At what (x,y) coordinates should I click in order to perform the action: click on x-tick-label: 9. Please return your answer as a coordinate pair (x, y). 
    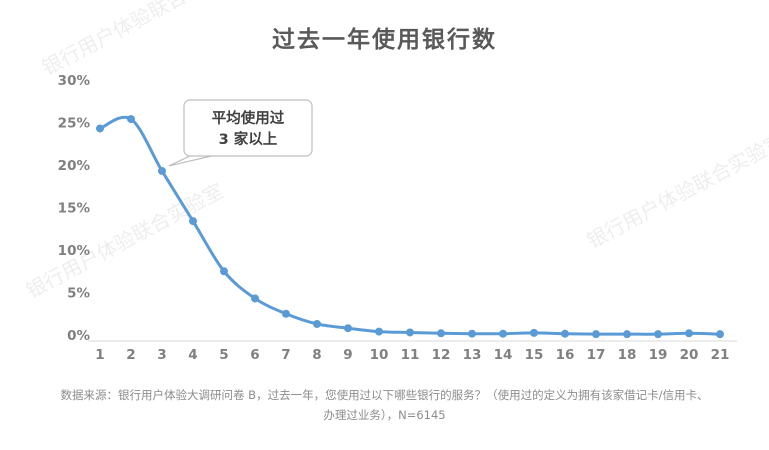
    Looking at the image, I should click on (347, 355).